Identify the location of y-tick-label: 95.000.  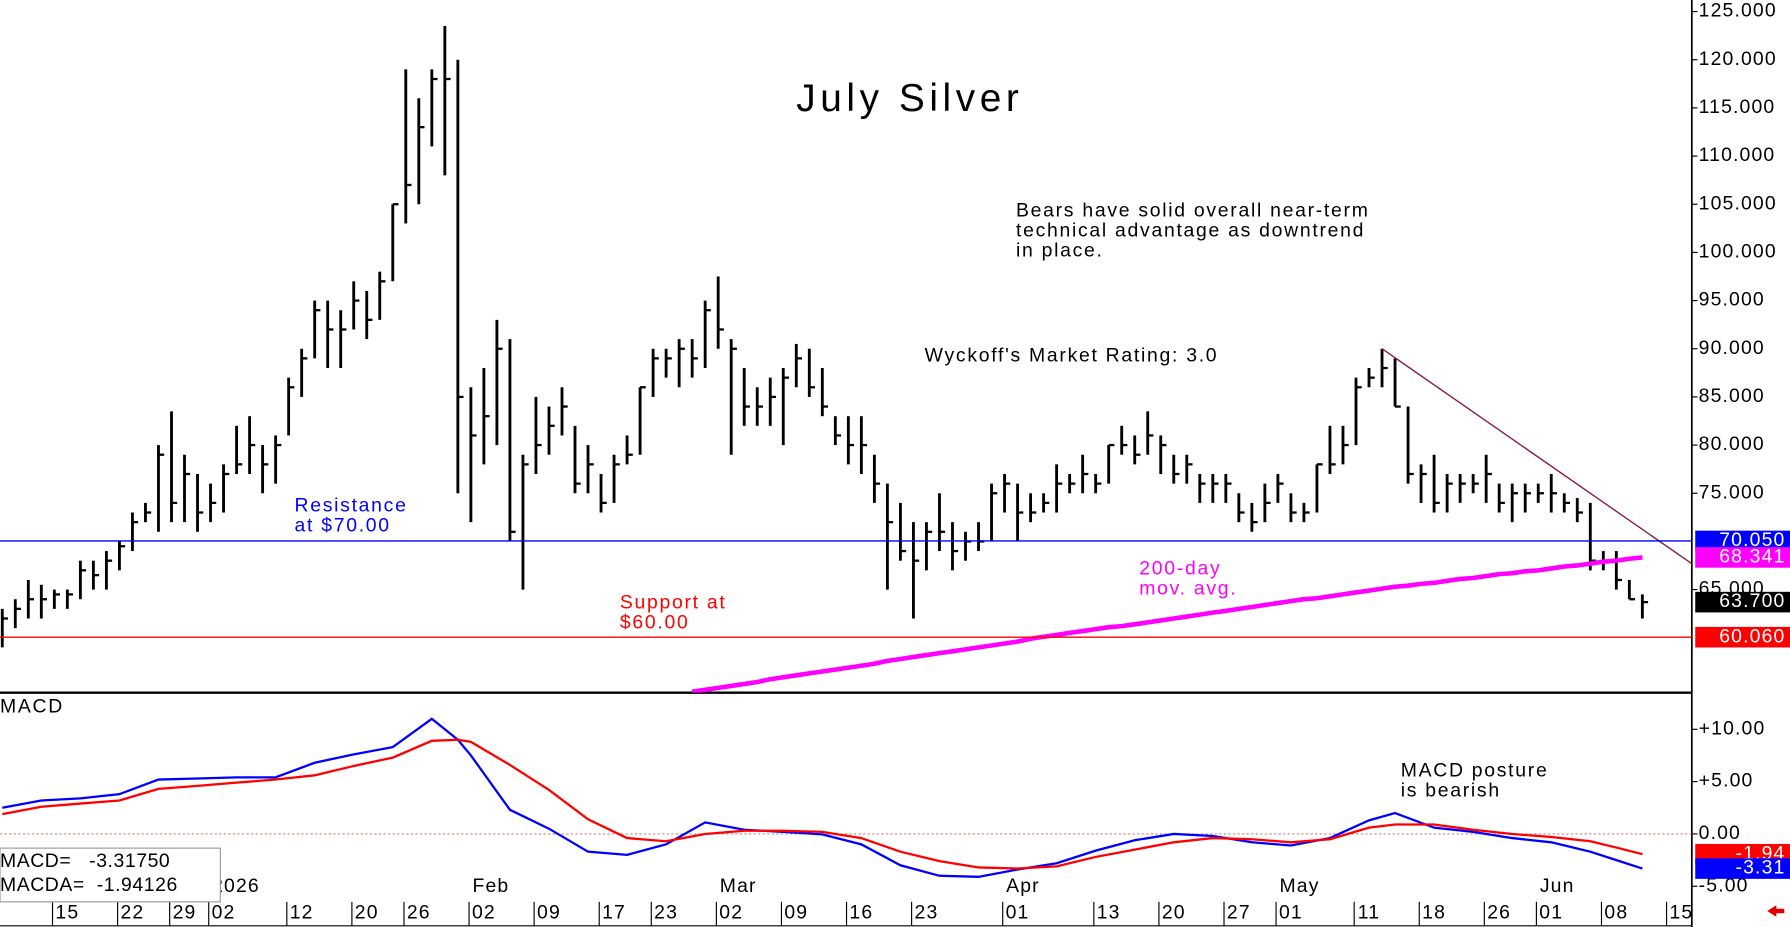
(1732, 300).